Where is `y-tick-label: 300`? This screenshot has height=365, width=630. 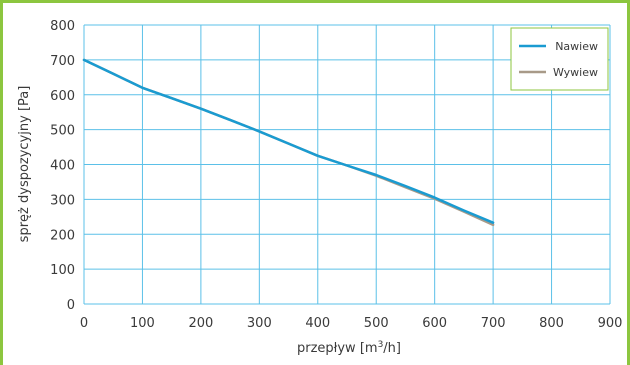 y-tick-label: 300 is located at coordinates (62, 200).